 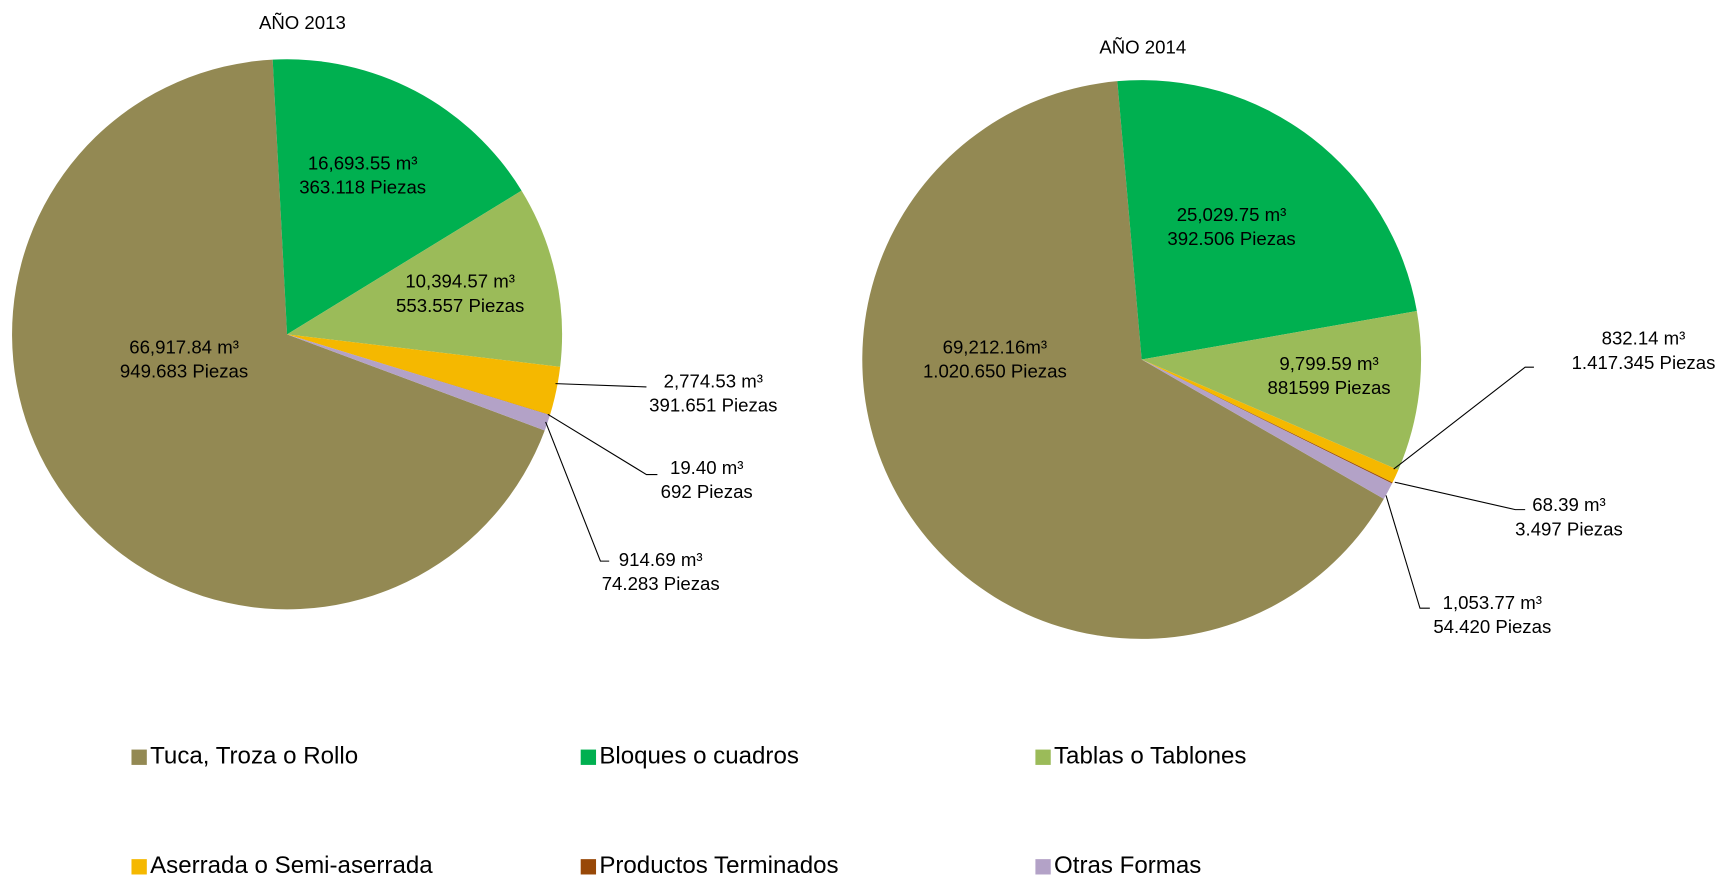 I want to click on legend-label: Otras Formas, so click(x=1127, y=865).